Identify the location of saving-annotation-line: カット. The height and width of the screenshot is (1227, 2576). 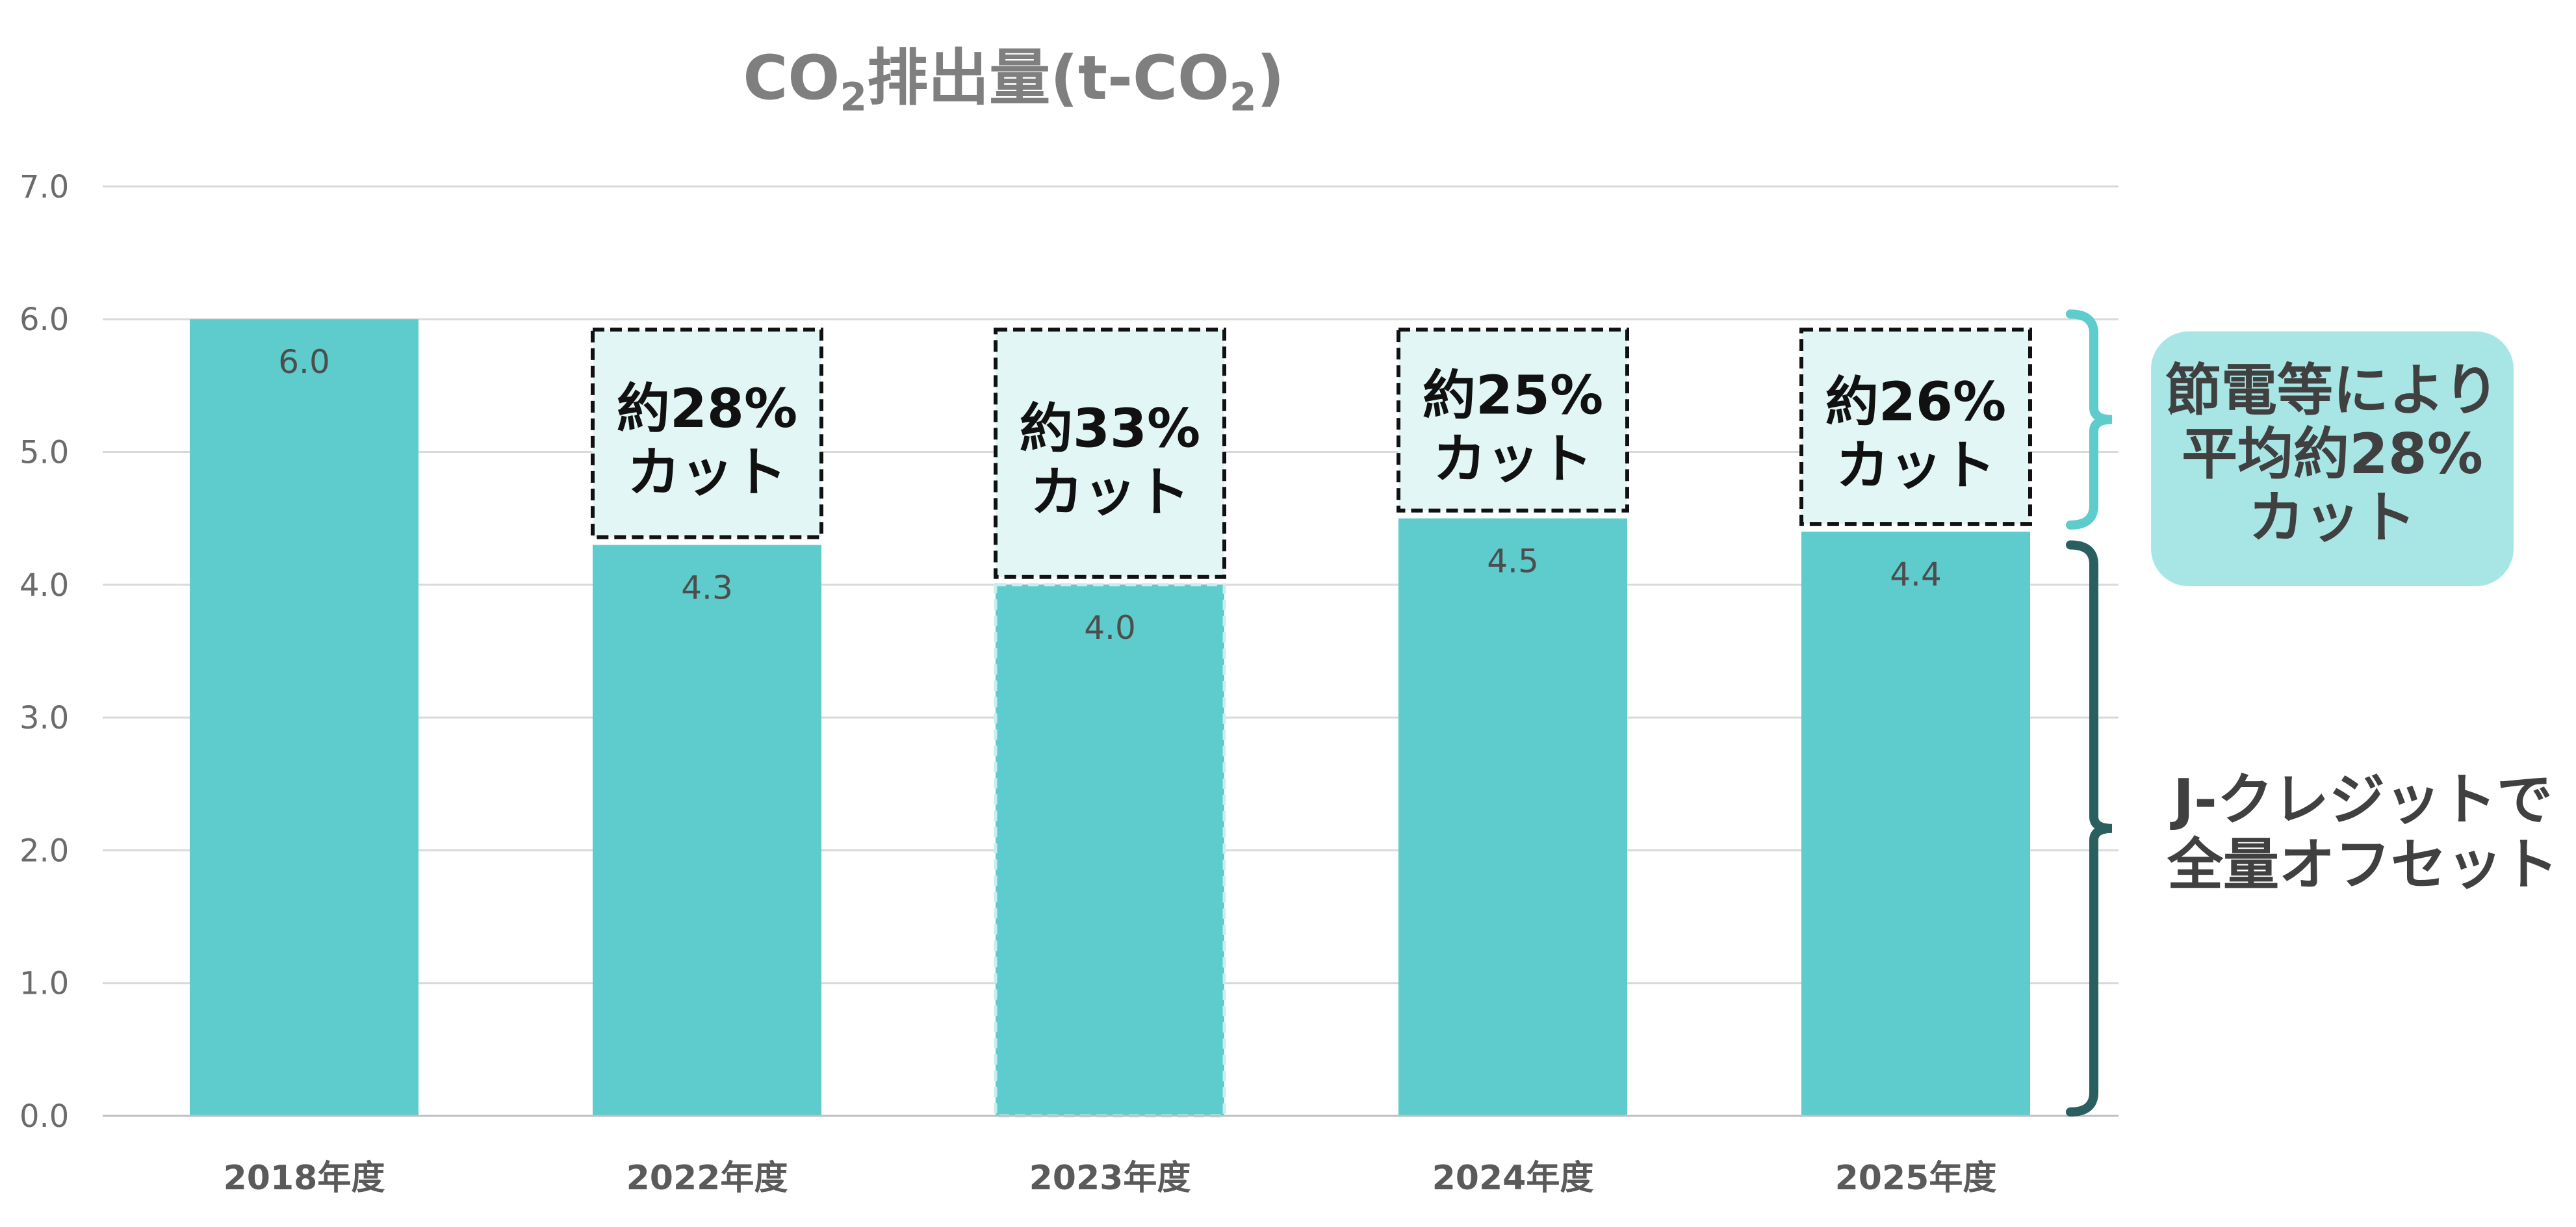
(2332, 517).